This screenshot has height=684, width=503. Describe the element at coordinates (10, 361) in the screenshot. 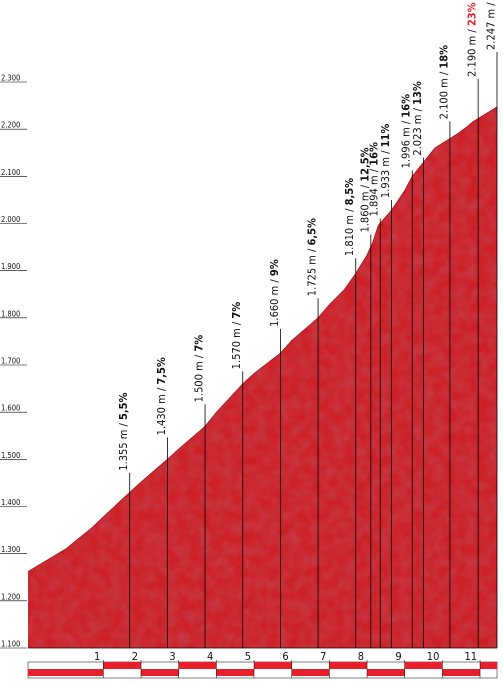

I see `y-tick-label: 1.700` at that location.